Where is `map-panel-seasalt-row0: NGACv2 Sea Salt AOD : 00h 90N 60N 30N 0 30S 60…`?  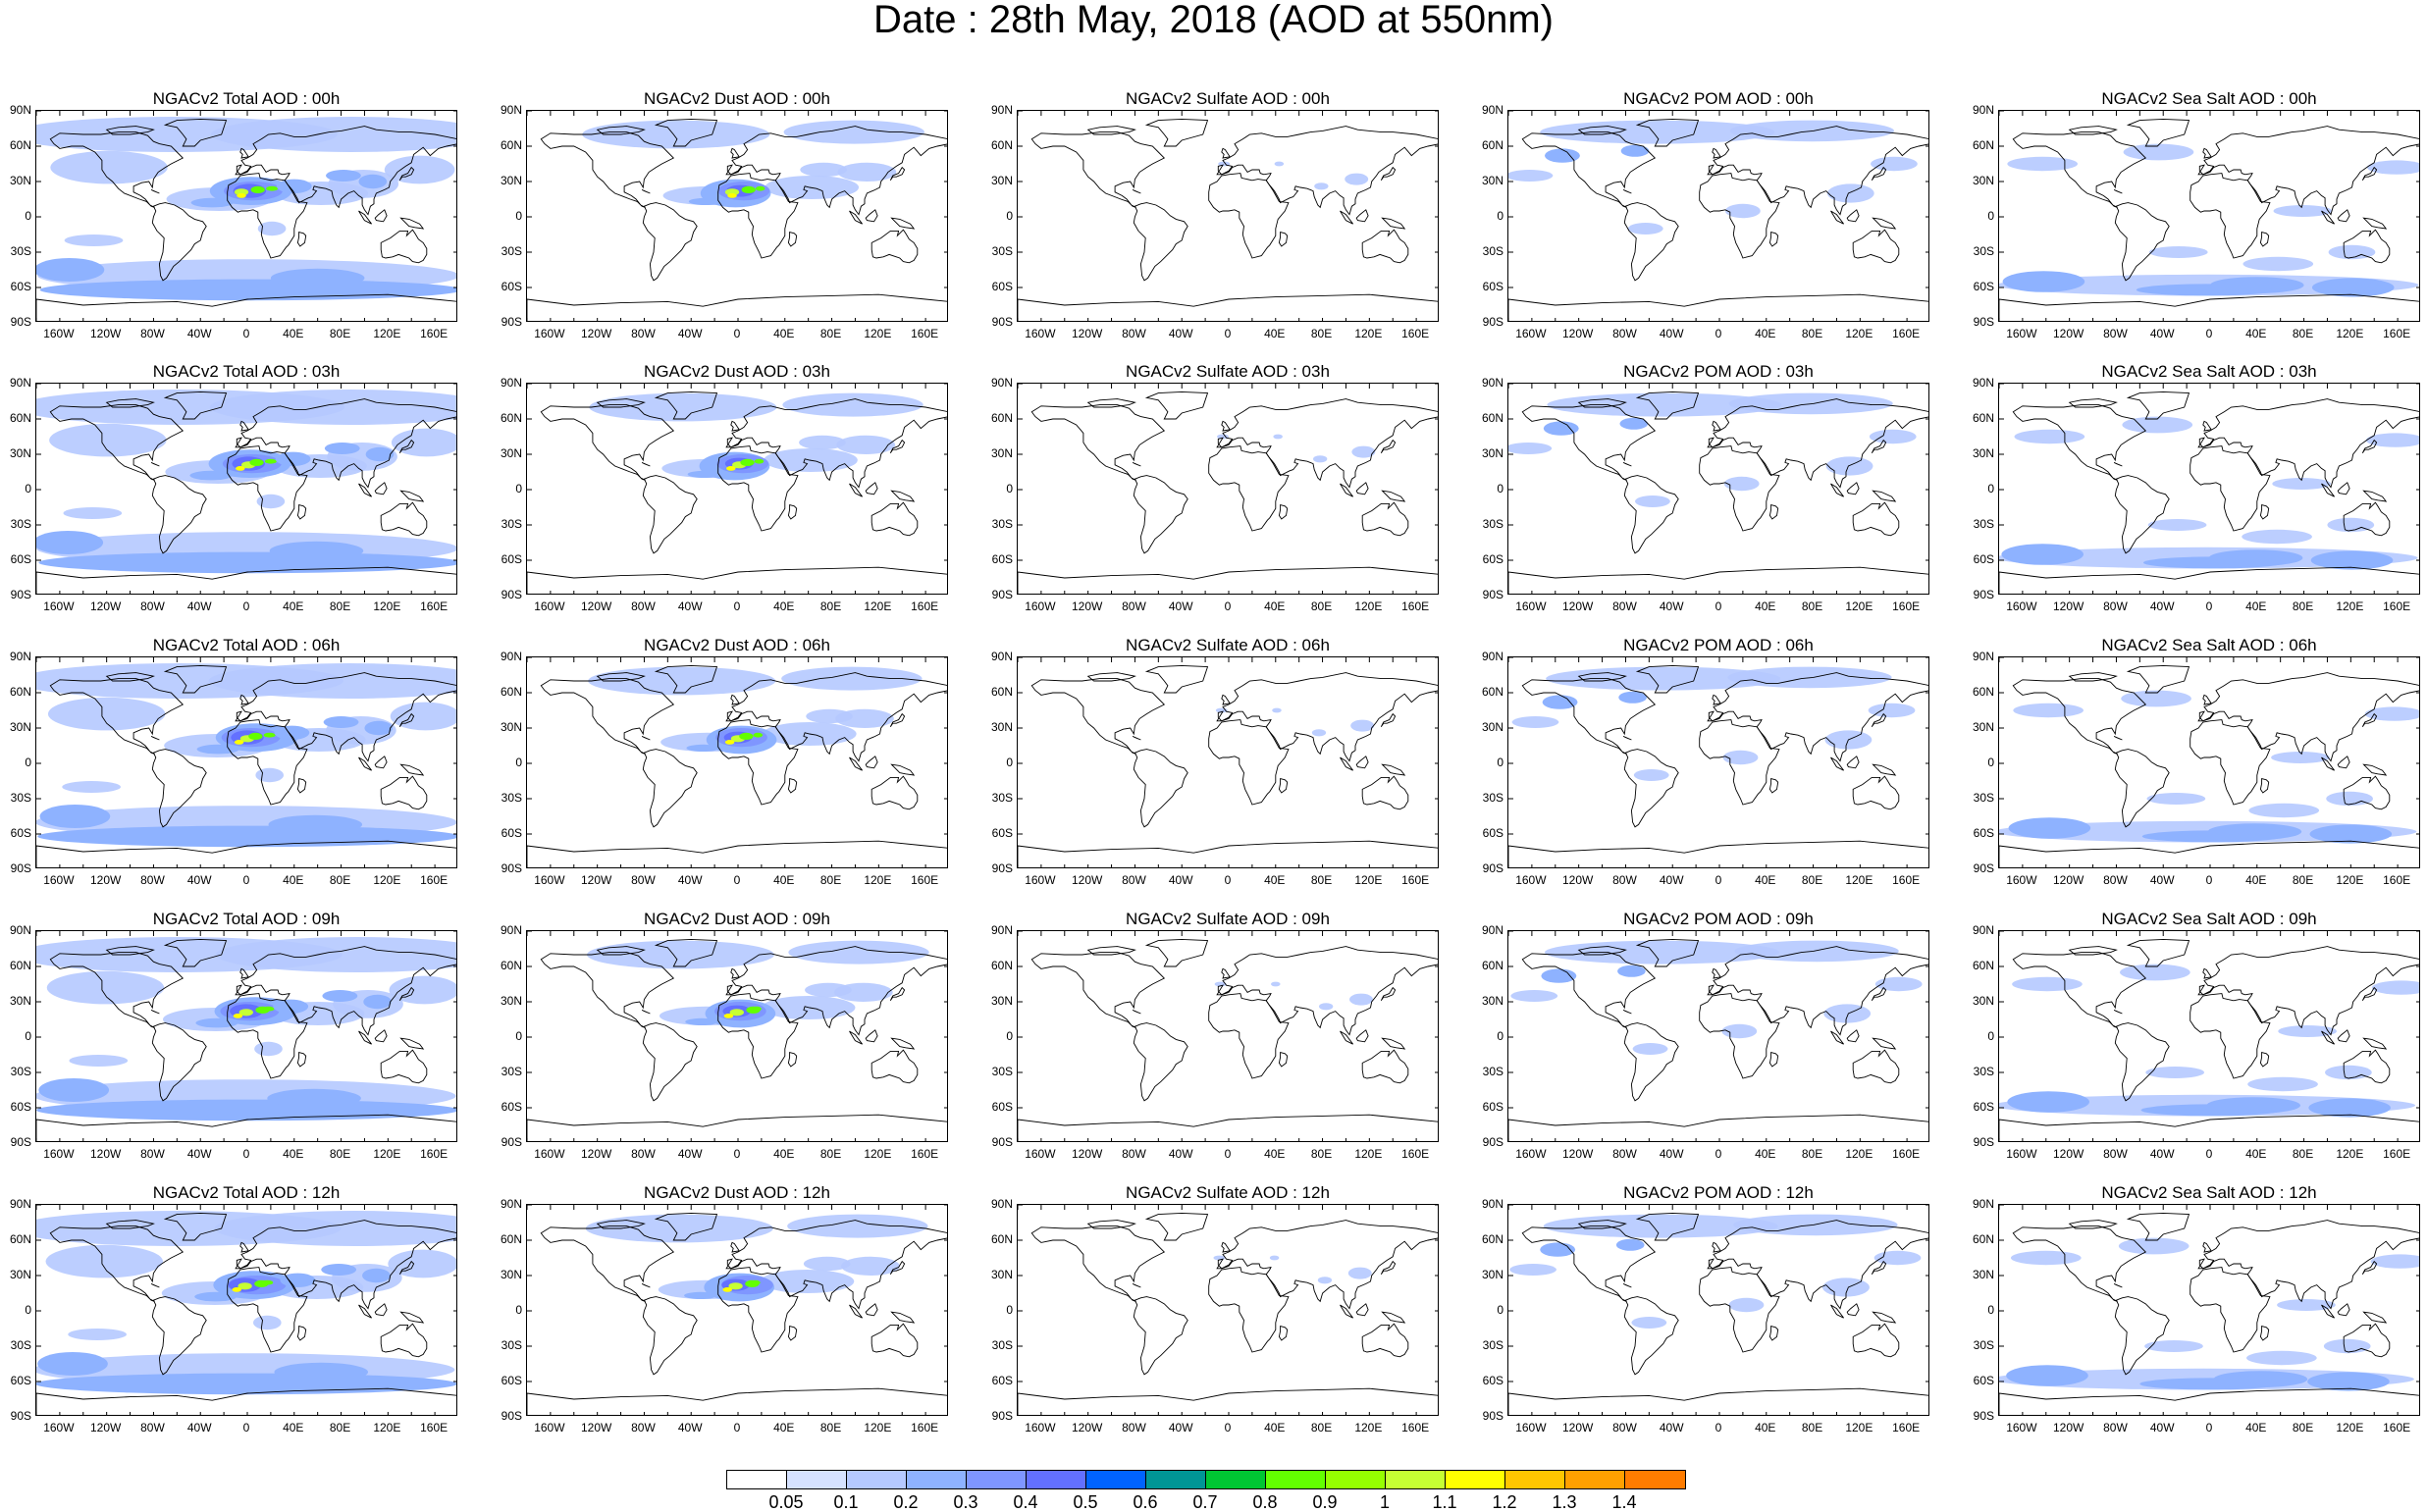
map-panel-seasalt-row0: NGACv2 Sea Salt AOD : 00h 90N 60N 30N 0 30S 60… is located at coordinates (2195, 220).